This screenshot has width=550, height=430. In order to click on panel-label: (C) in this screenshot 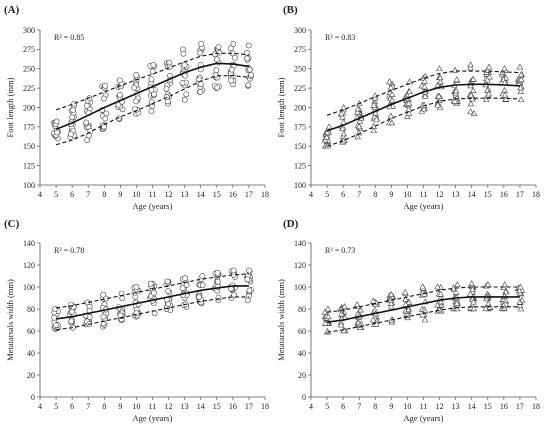, I will do `click(12, 224)`.